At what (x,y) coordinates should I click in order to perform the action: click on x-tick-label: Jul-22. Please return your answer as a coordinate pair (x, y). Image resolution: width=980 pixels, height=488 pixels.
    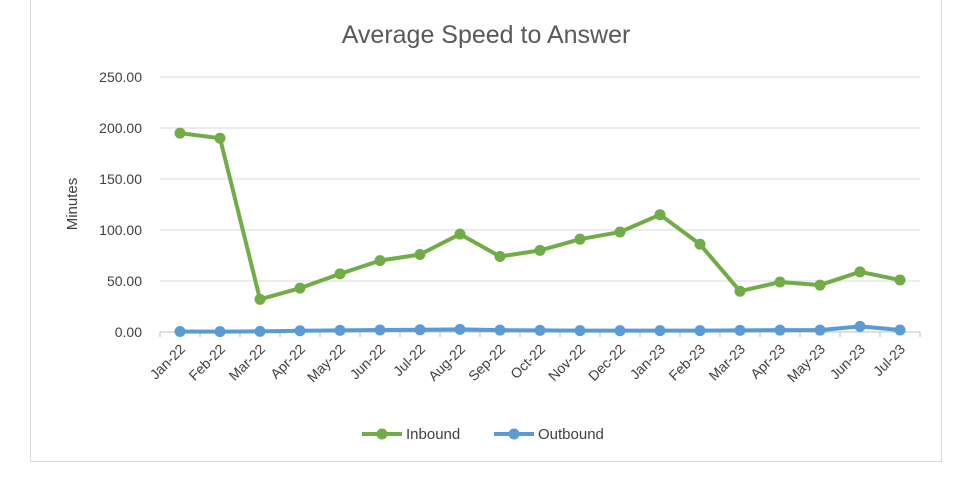
    Looking at the image, I should click on (409, 360).